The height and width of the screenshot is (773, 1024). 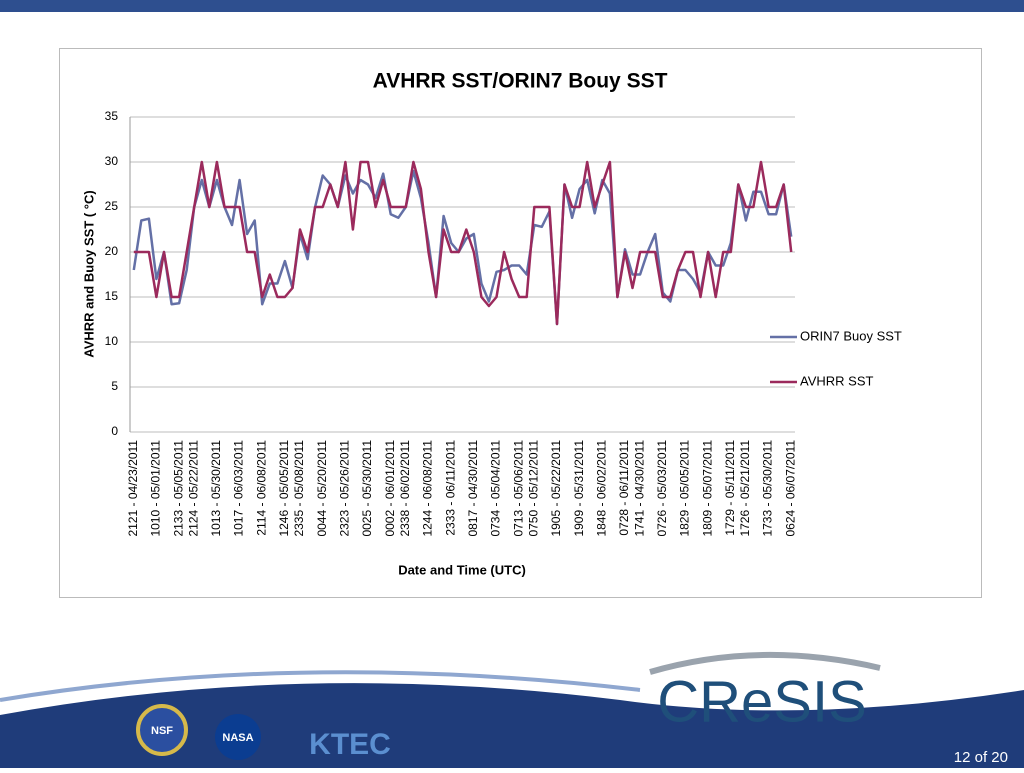 I want to click on x-tick-label: 1729 - 05/11/2011, so click(x=730, y=488).